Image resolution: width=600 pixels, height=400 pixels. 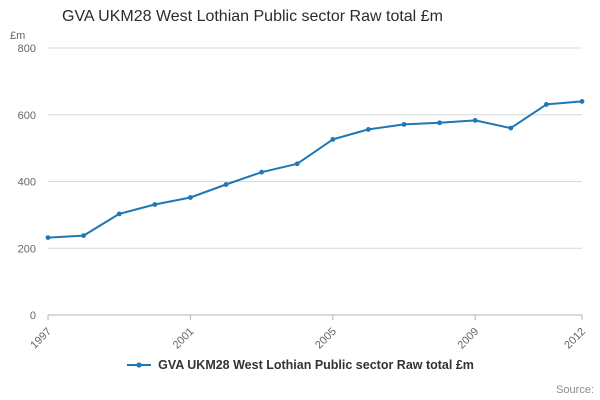 I want to click on svg-text: 800, so click(x=27, y=49).